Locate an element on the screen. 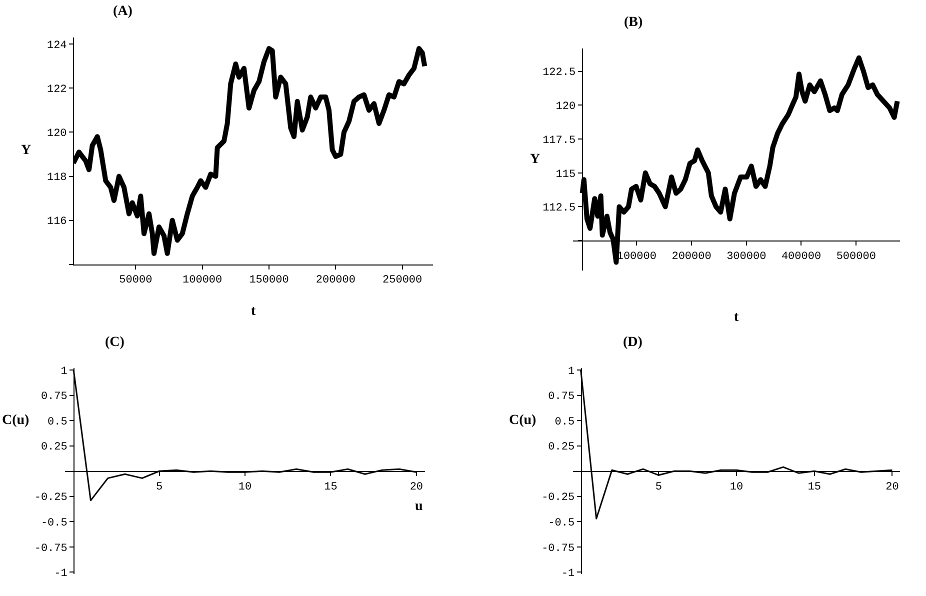 This screenshot has width=926, height=596. x-tick-label: 500000 is located at coordinates (856, 256).